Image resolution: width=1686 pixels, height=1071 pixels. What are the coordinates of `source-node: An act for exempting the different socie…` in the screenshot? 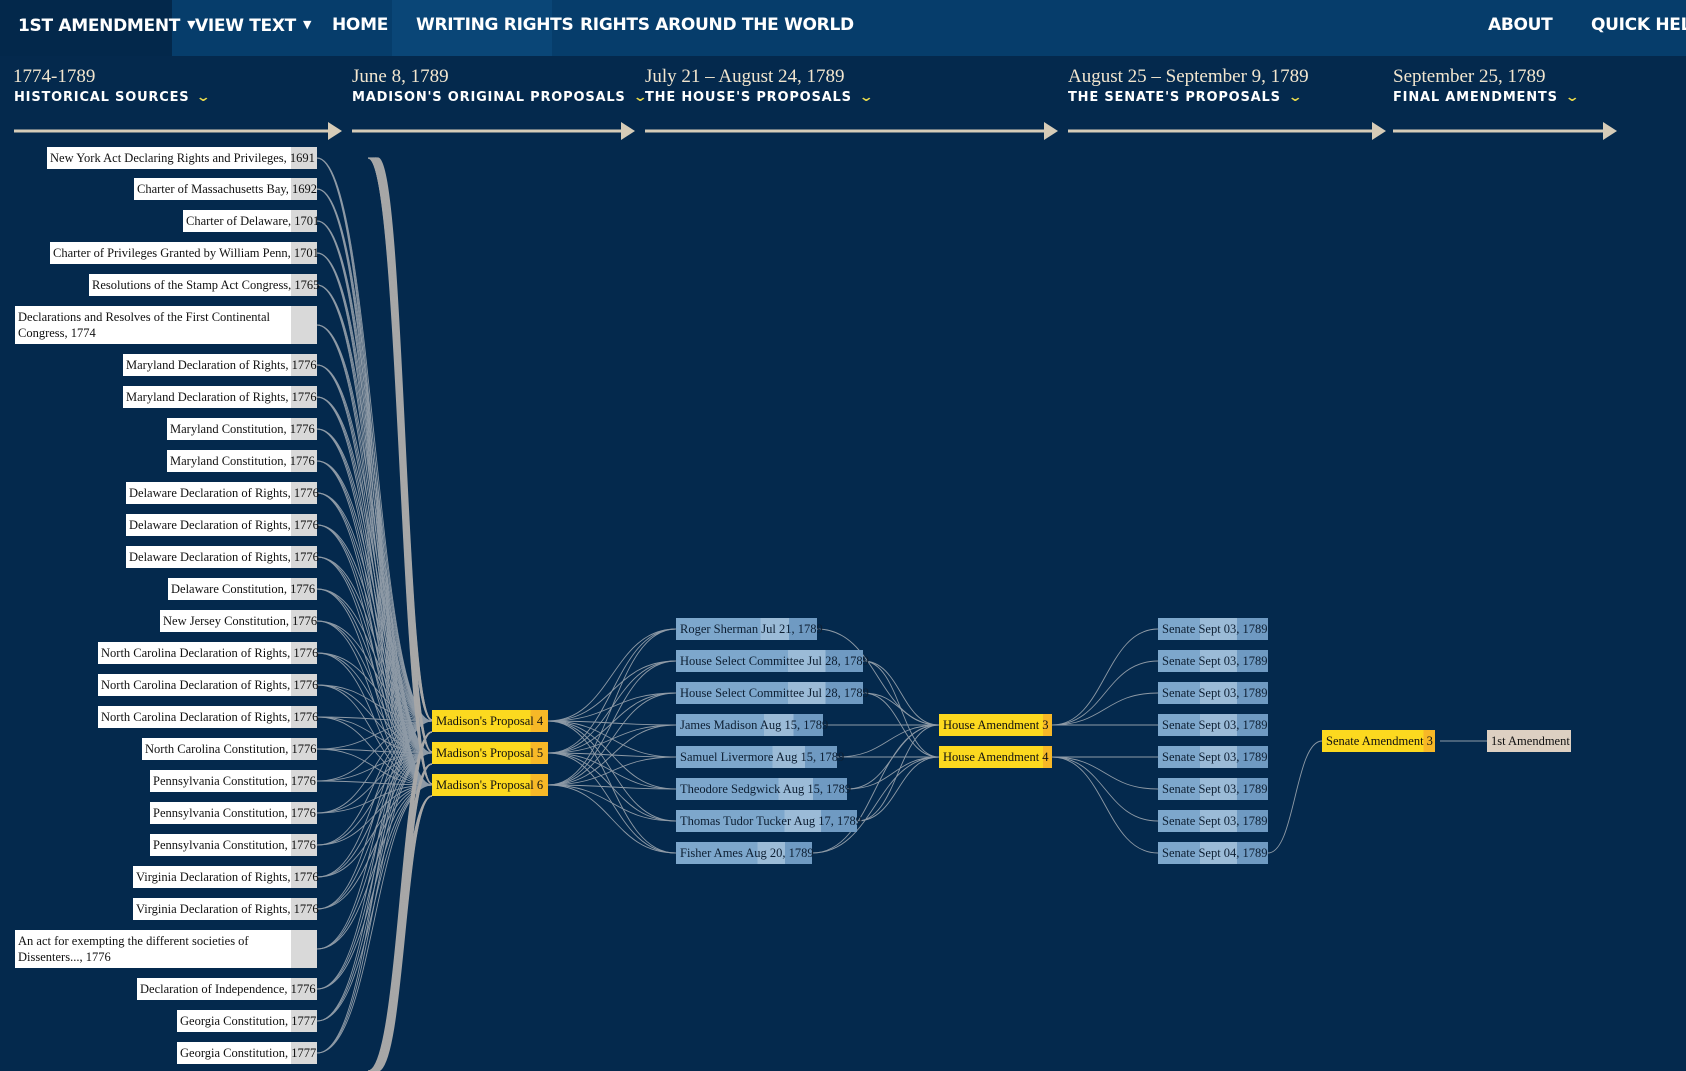 It's located at (166, 949).